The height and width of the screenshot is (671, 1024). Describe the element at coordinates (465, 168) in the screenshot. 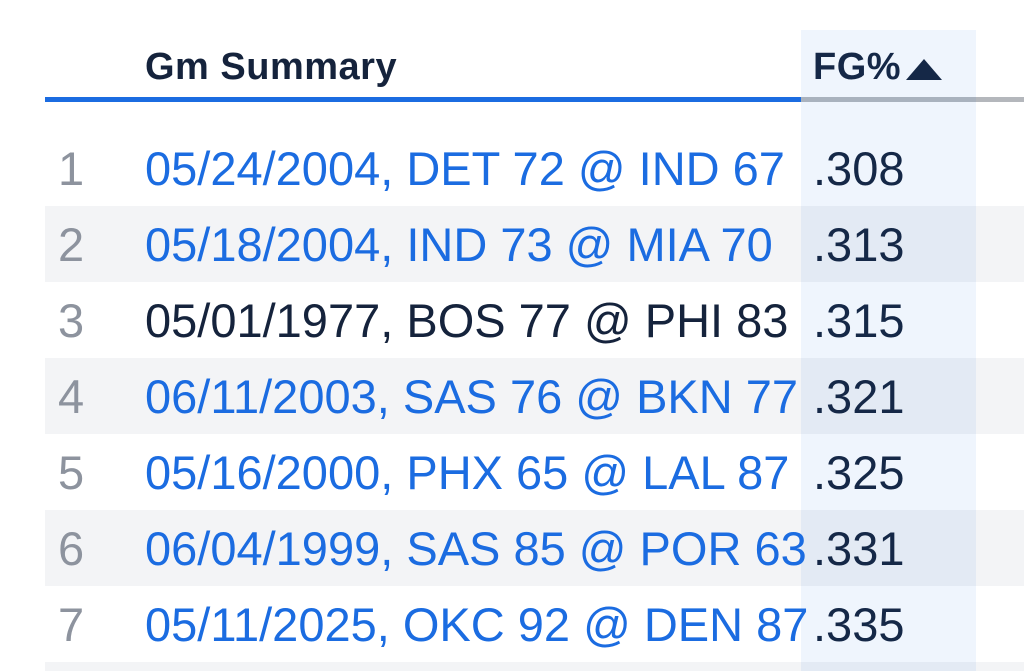

I see `game-summary-link: 05/24/2004, DET 72 @ IND 67` at that location.